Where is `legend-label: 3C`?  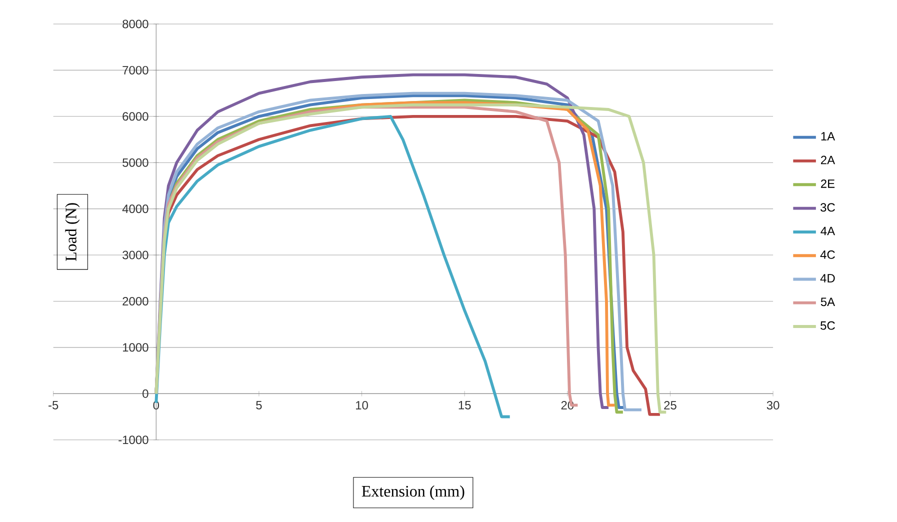
legend-label: 3C is located at coordinates (827, 207).